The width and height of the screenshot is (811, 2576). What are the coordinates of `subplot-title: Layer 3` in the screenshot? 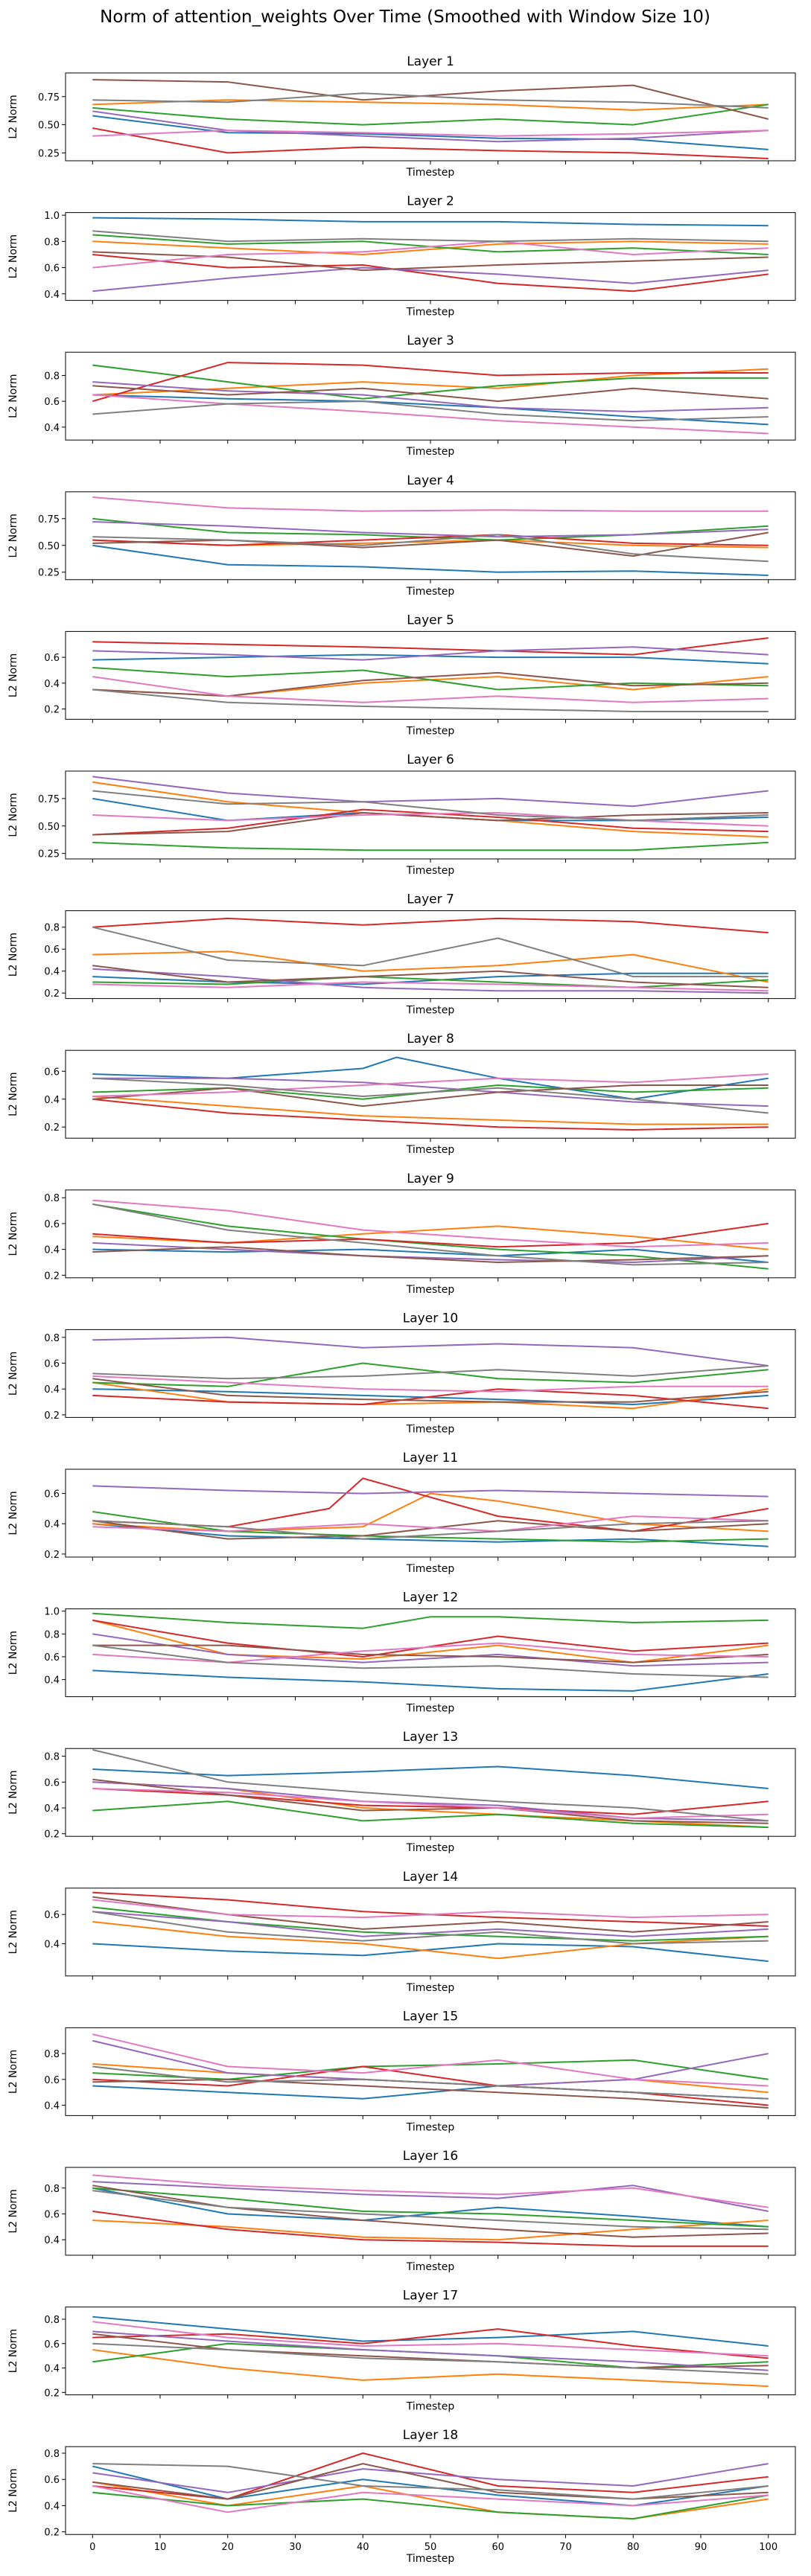 It's located at (430, 340).